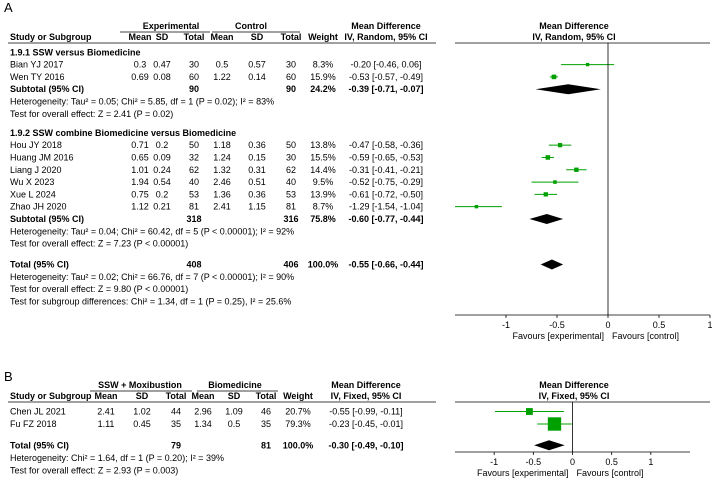  Describe the element at coordinates (194, 65) in the screenshot. I see `study-total-1: 30` at that location.